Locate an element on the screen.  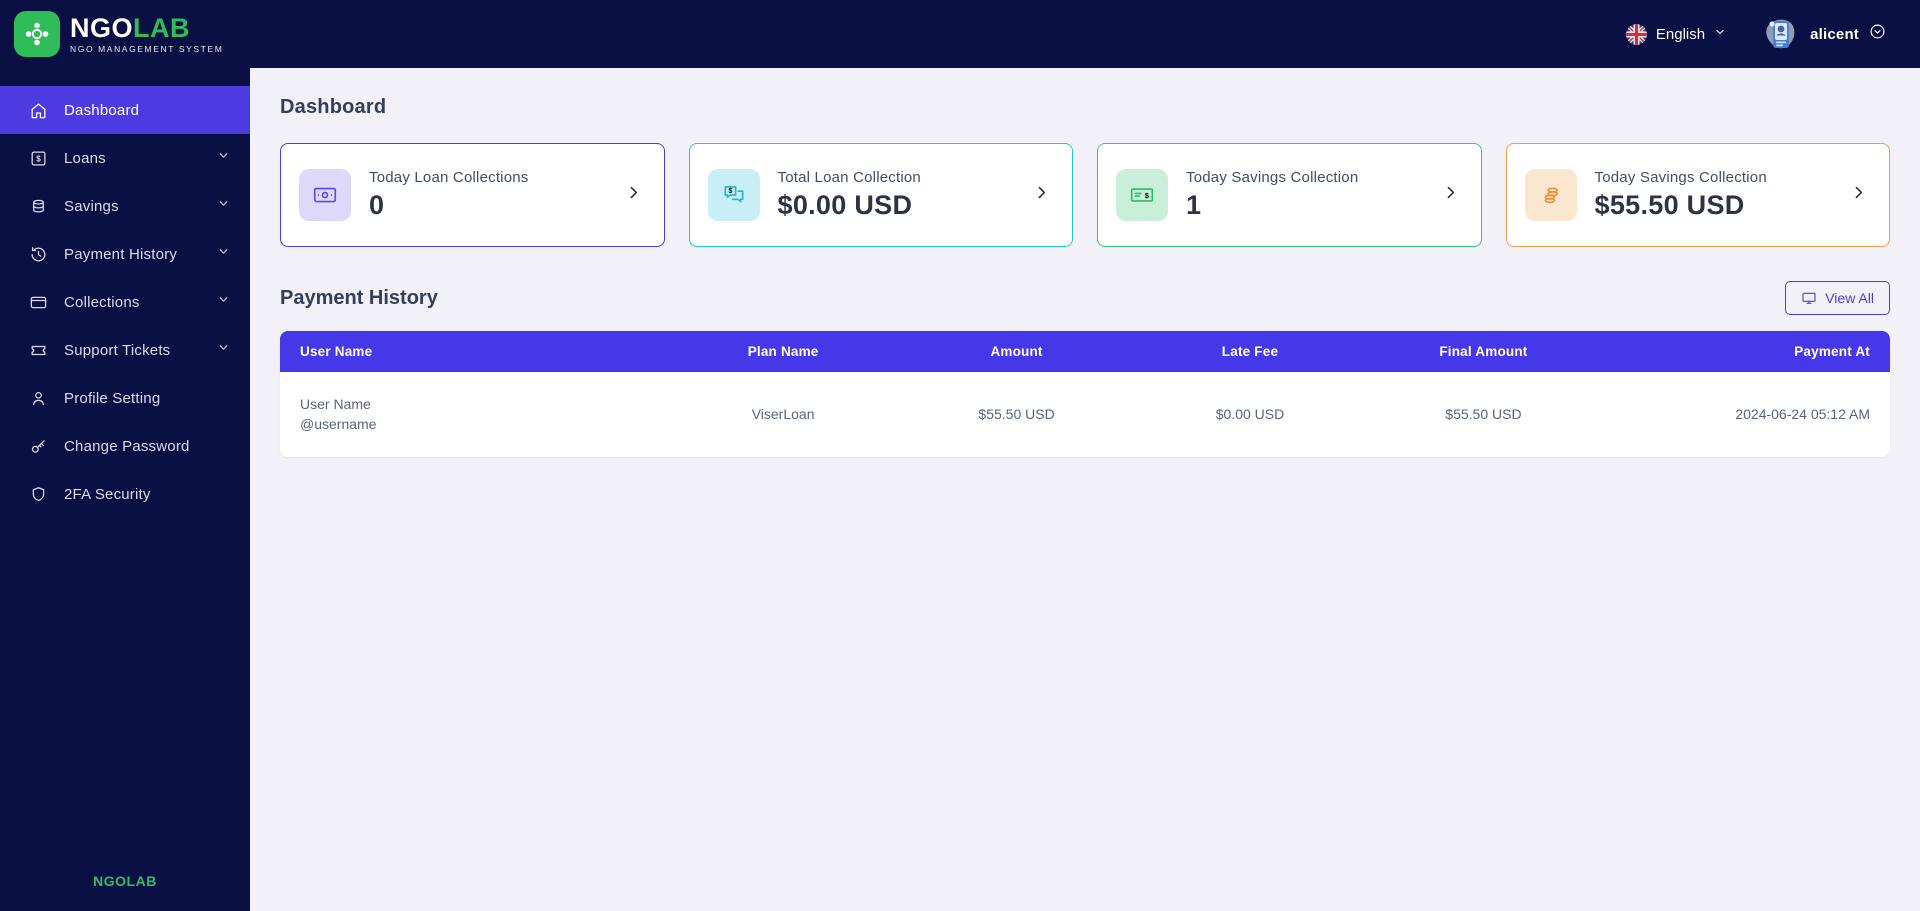
cell-plan-name: ViserLoan is located at coordinates (783, 414).